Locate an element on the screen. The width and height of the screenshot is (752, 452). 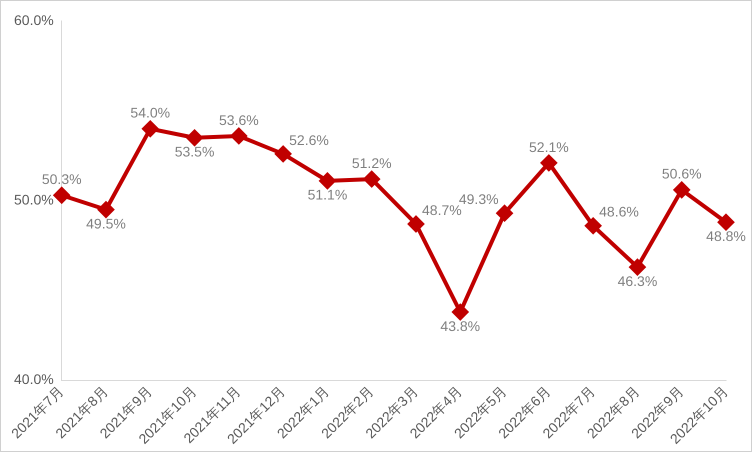
data-label: 53.6% is located at coordinates (238, 120).